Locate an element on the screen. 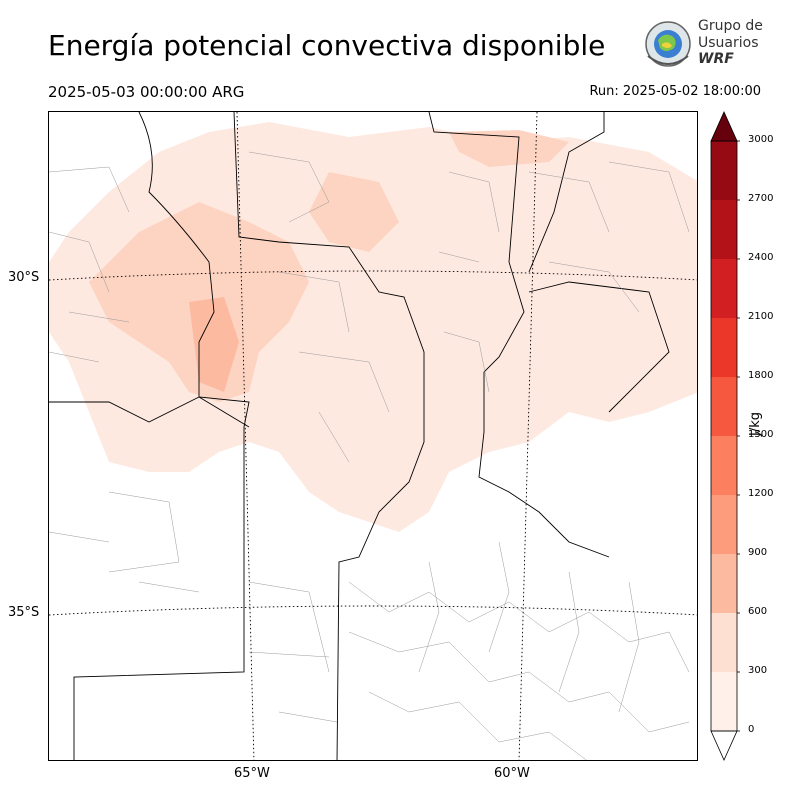  cape-region-max is located at coordinates (214, 344).